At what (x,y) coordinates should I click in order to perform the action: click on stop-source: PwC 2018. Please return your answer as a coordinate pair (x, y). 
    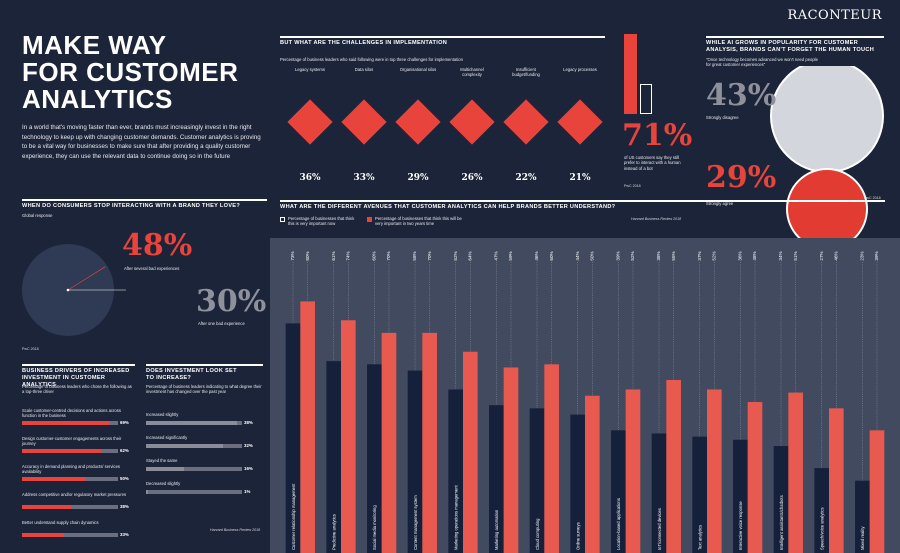
    Looking at the image, I should click on (30, 349).